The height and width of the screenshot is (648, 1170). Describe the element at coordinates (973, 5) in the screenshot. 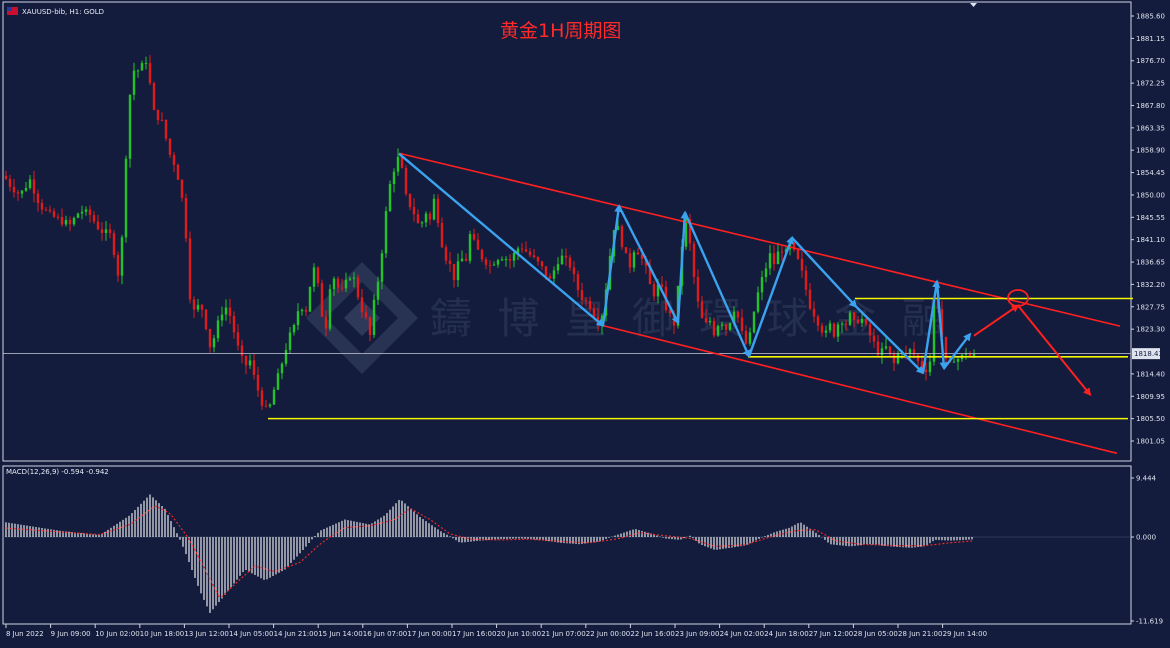

I see `scroll-marker-icon` at that location.